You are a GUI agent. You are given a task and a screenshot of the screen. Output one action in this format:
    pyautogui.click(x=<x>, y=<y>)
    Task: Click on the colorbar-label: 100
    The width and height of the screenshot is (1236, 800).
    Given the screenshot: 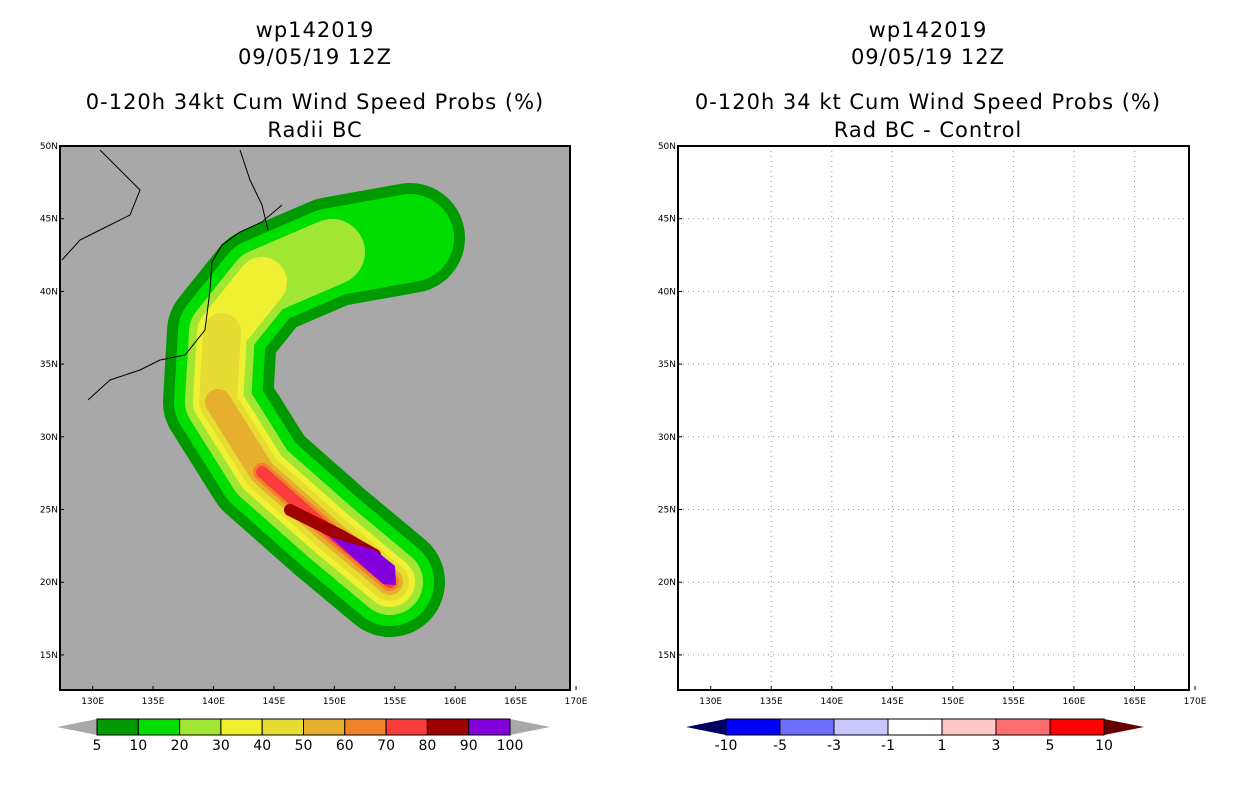 What is the action you would take?
    pyautogui.click(x=510, y=746)
    